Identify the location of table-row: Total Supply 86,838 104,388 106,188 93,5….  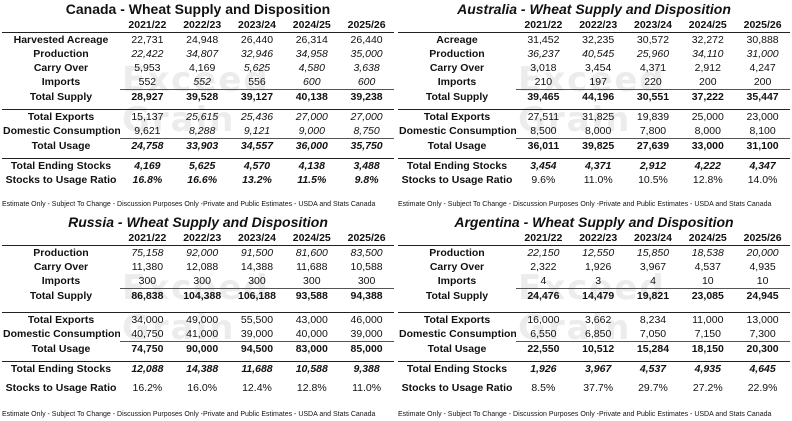
(198, 296).